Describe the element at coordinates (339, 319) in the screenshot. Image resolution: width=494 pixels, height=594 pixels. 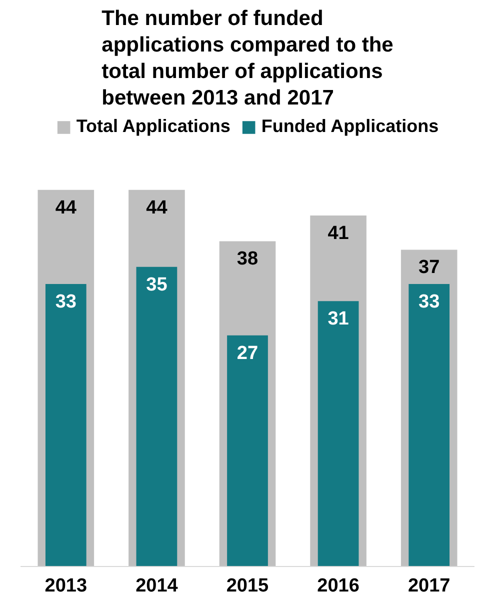
I see `data-label: 31` at that location.